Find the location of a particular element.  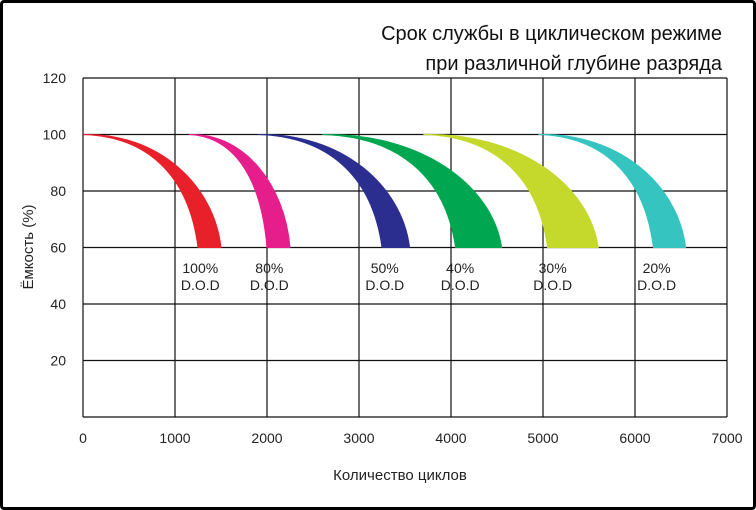

x-tick-label: 2000 is located at coordinates (266, 438).